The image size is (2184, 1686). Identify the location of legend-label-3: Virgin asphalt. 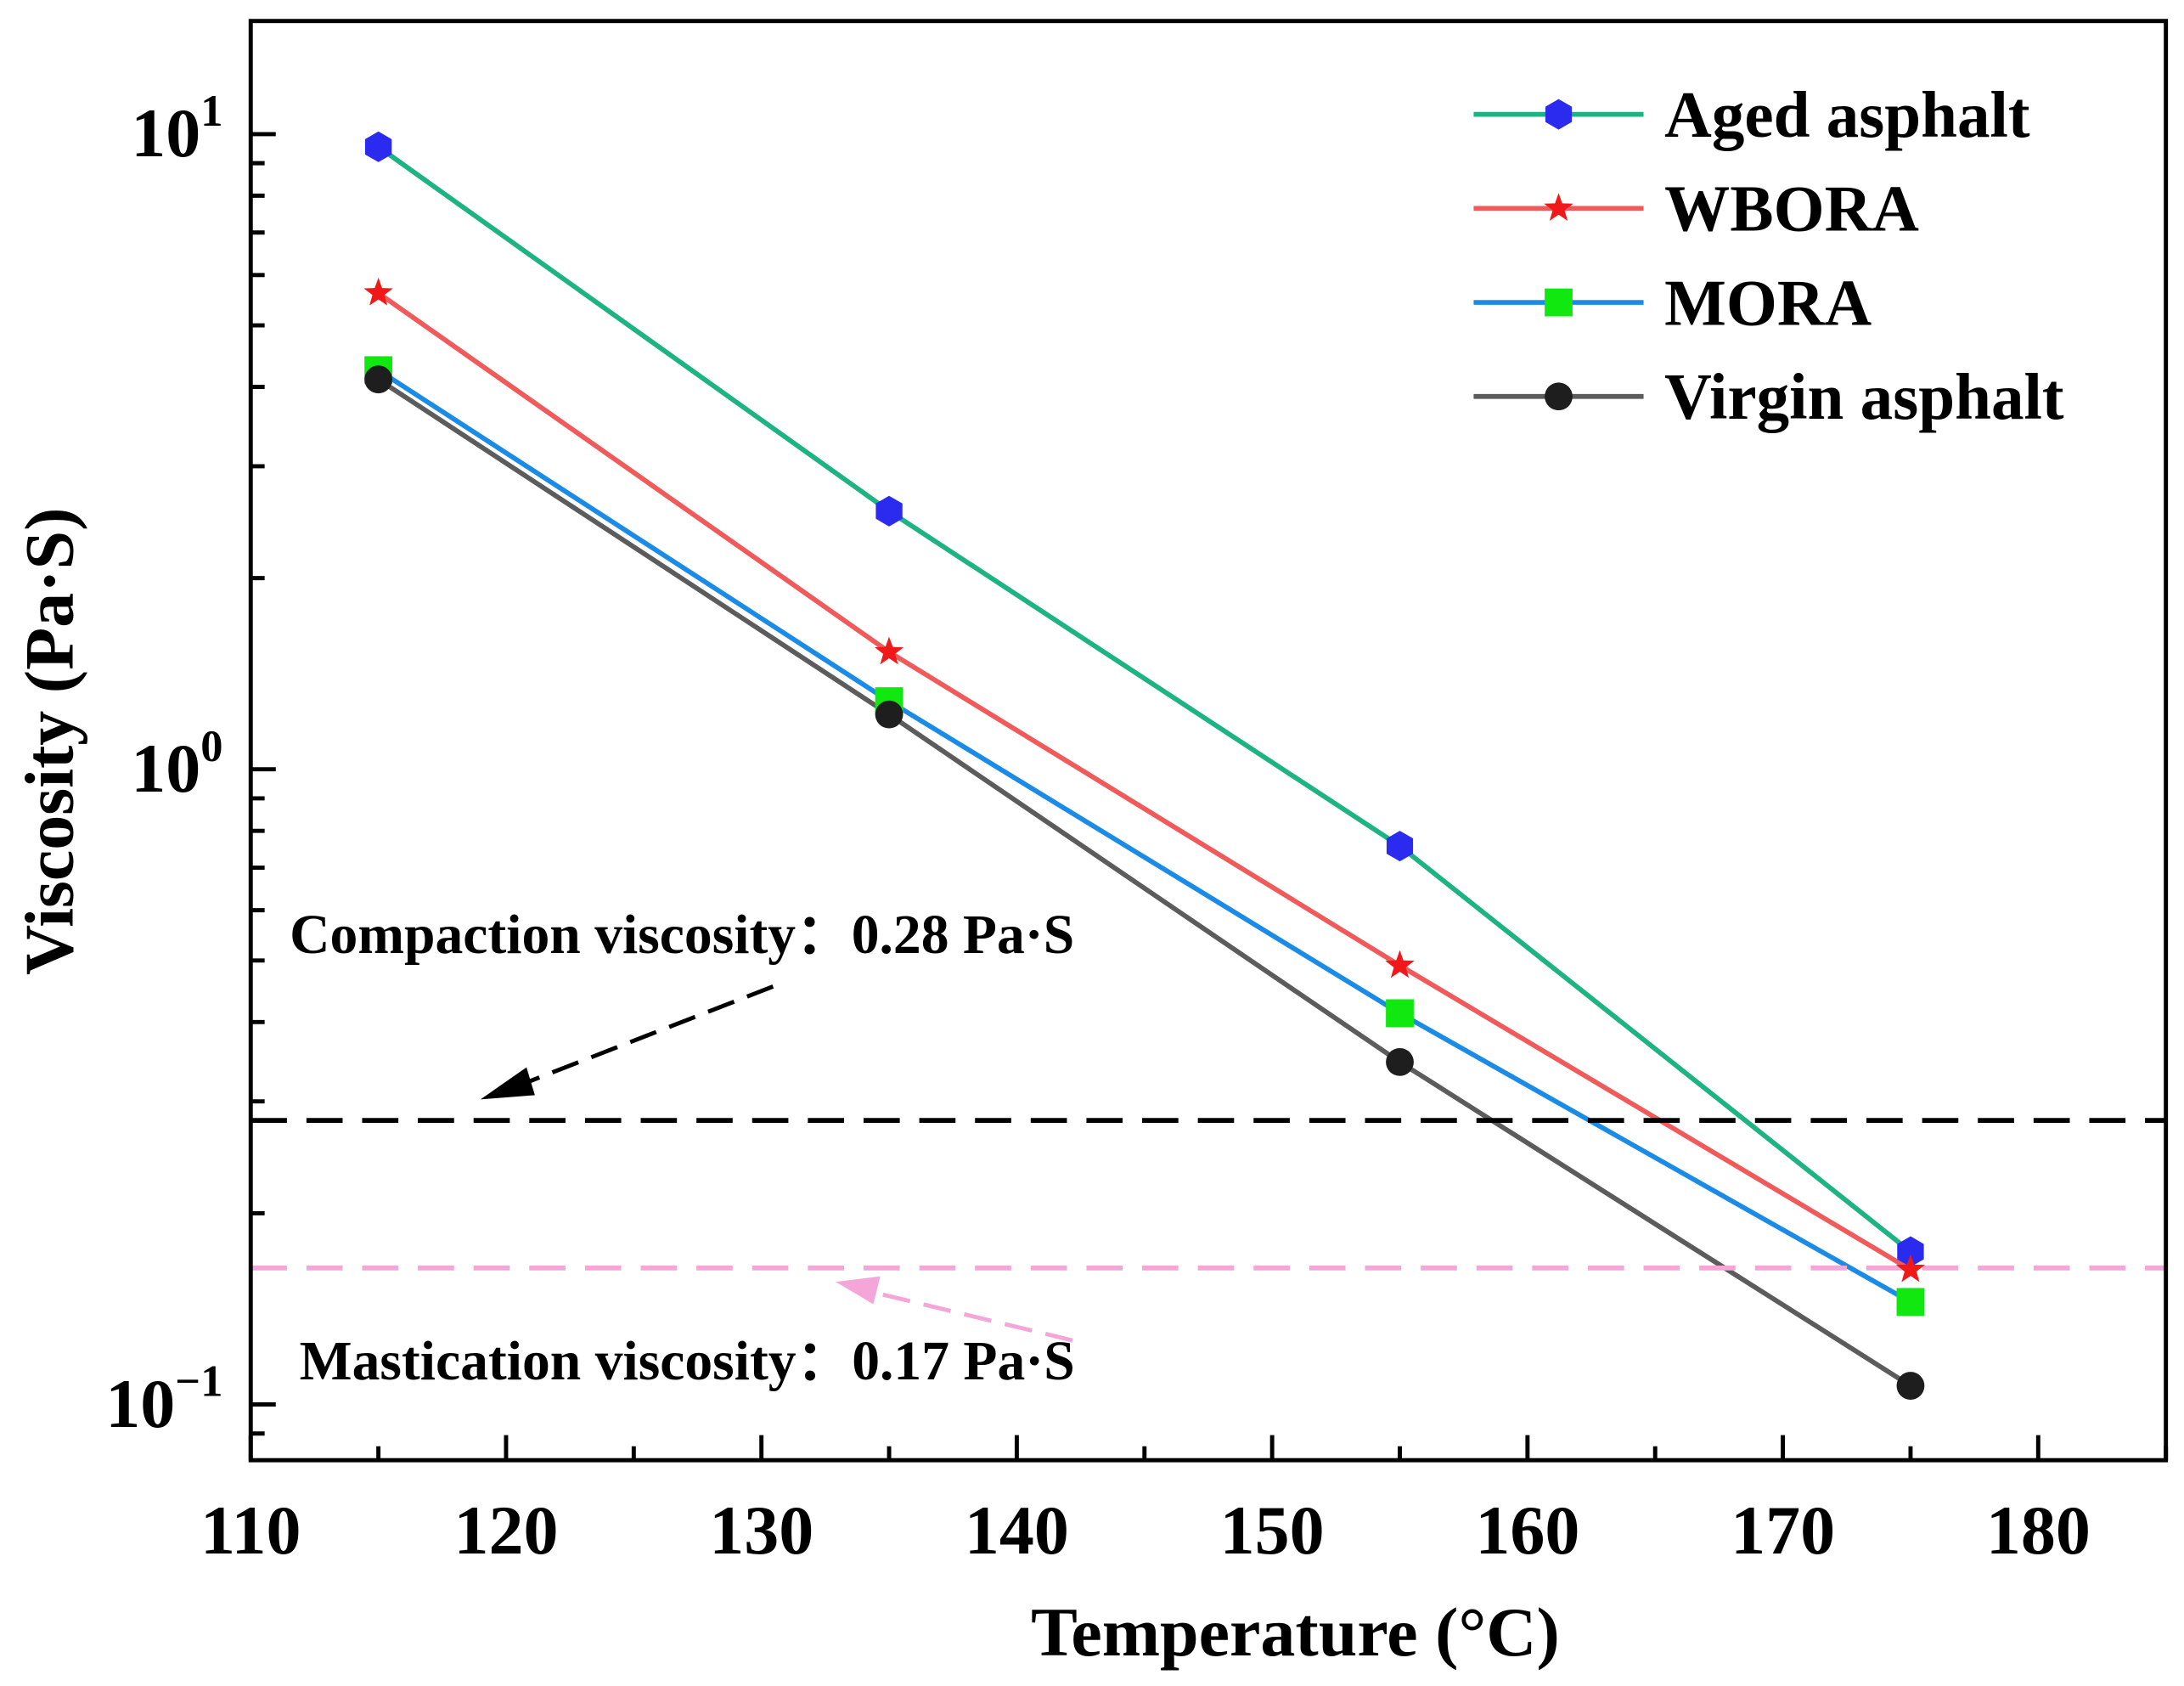
(1864, 396).